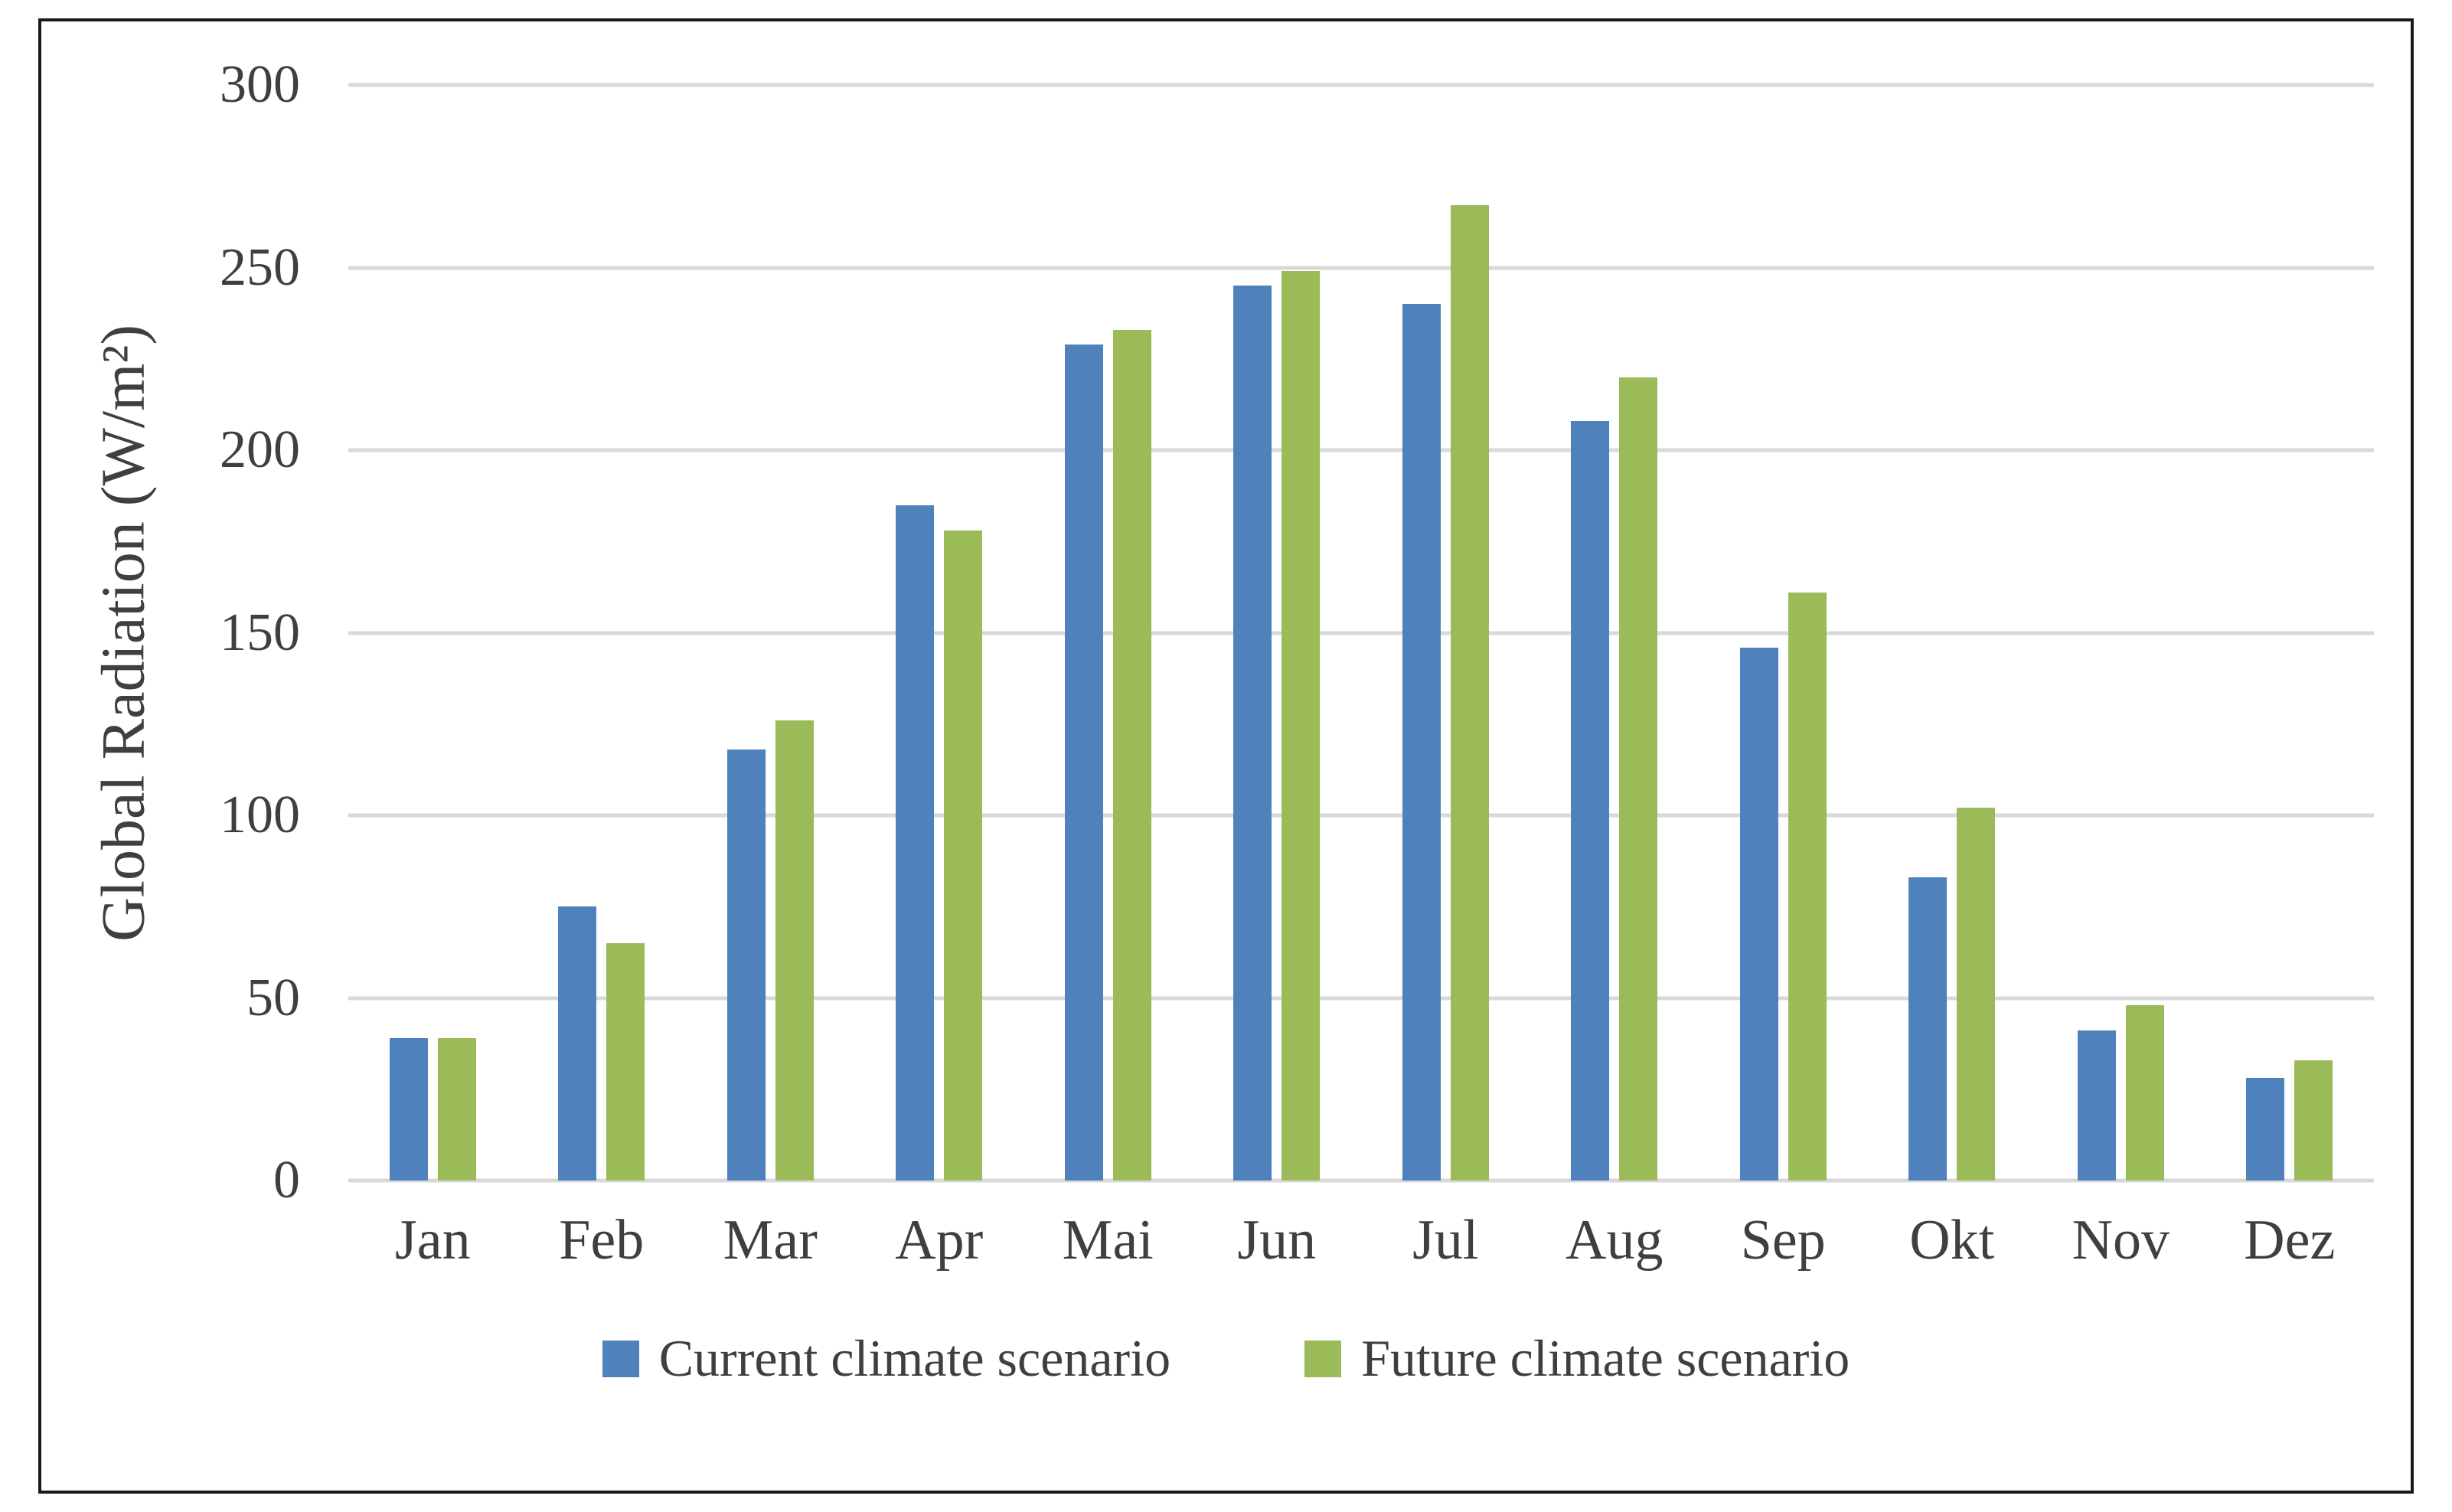  What do you see at coordinates (916, 843) in the screenshot?
I see `bar-current-apr` at bounding box center [916, 843].